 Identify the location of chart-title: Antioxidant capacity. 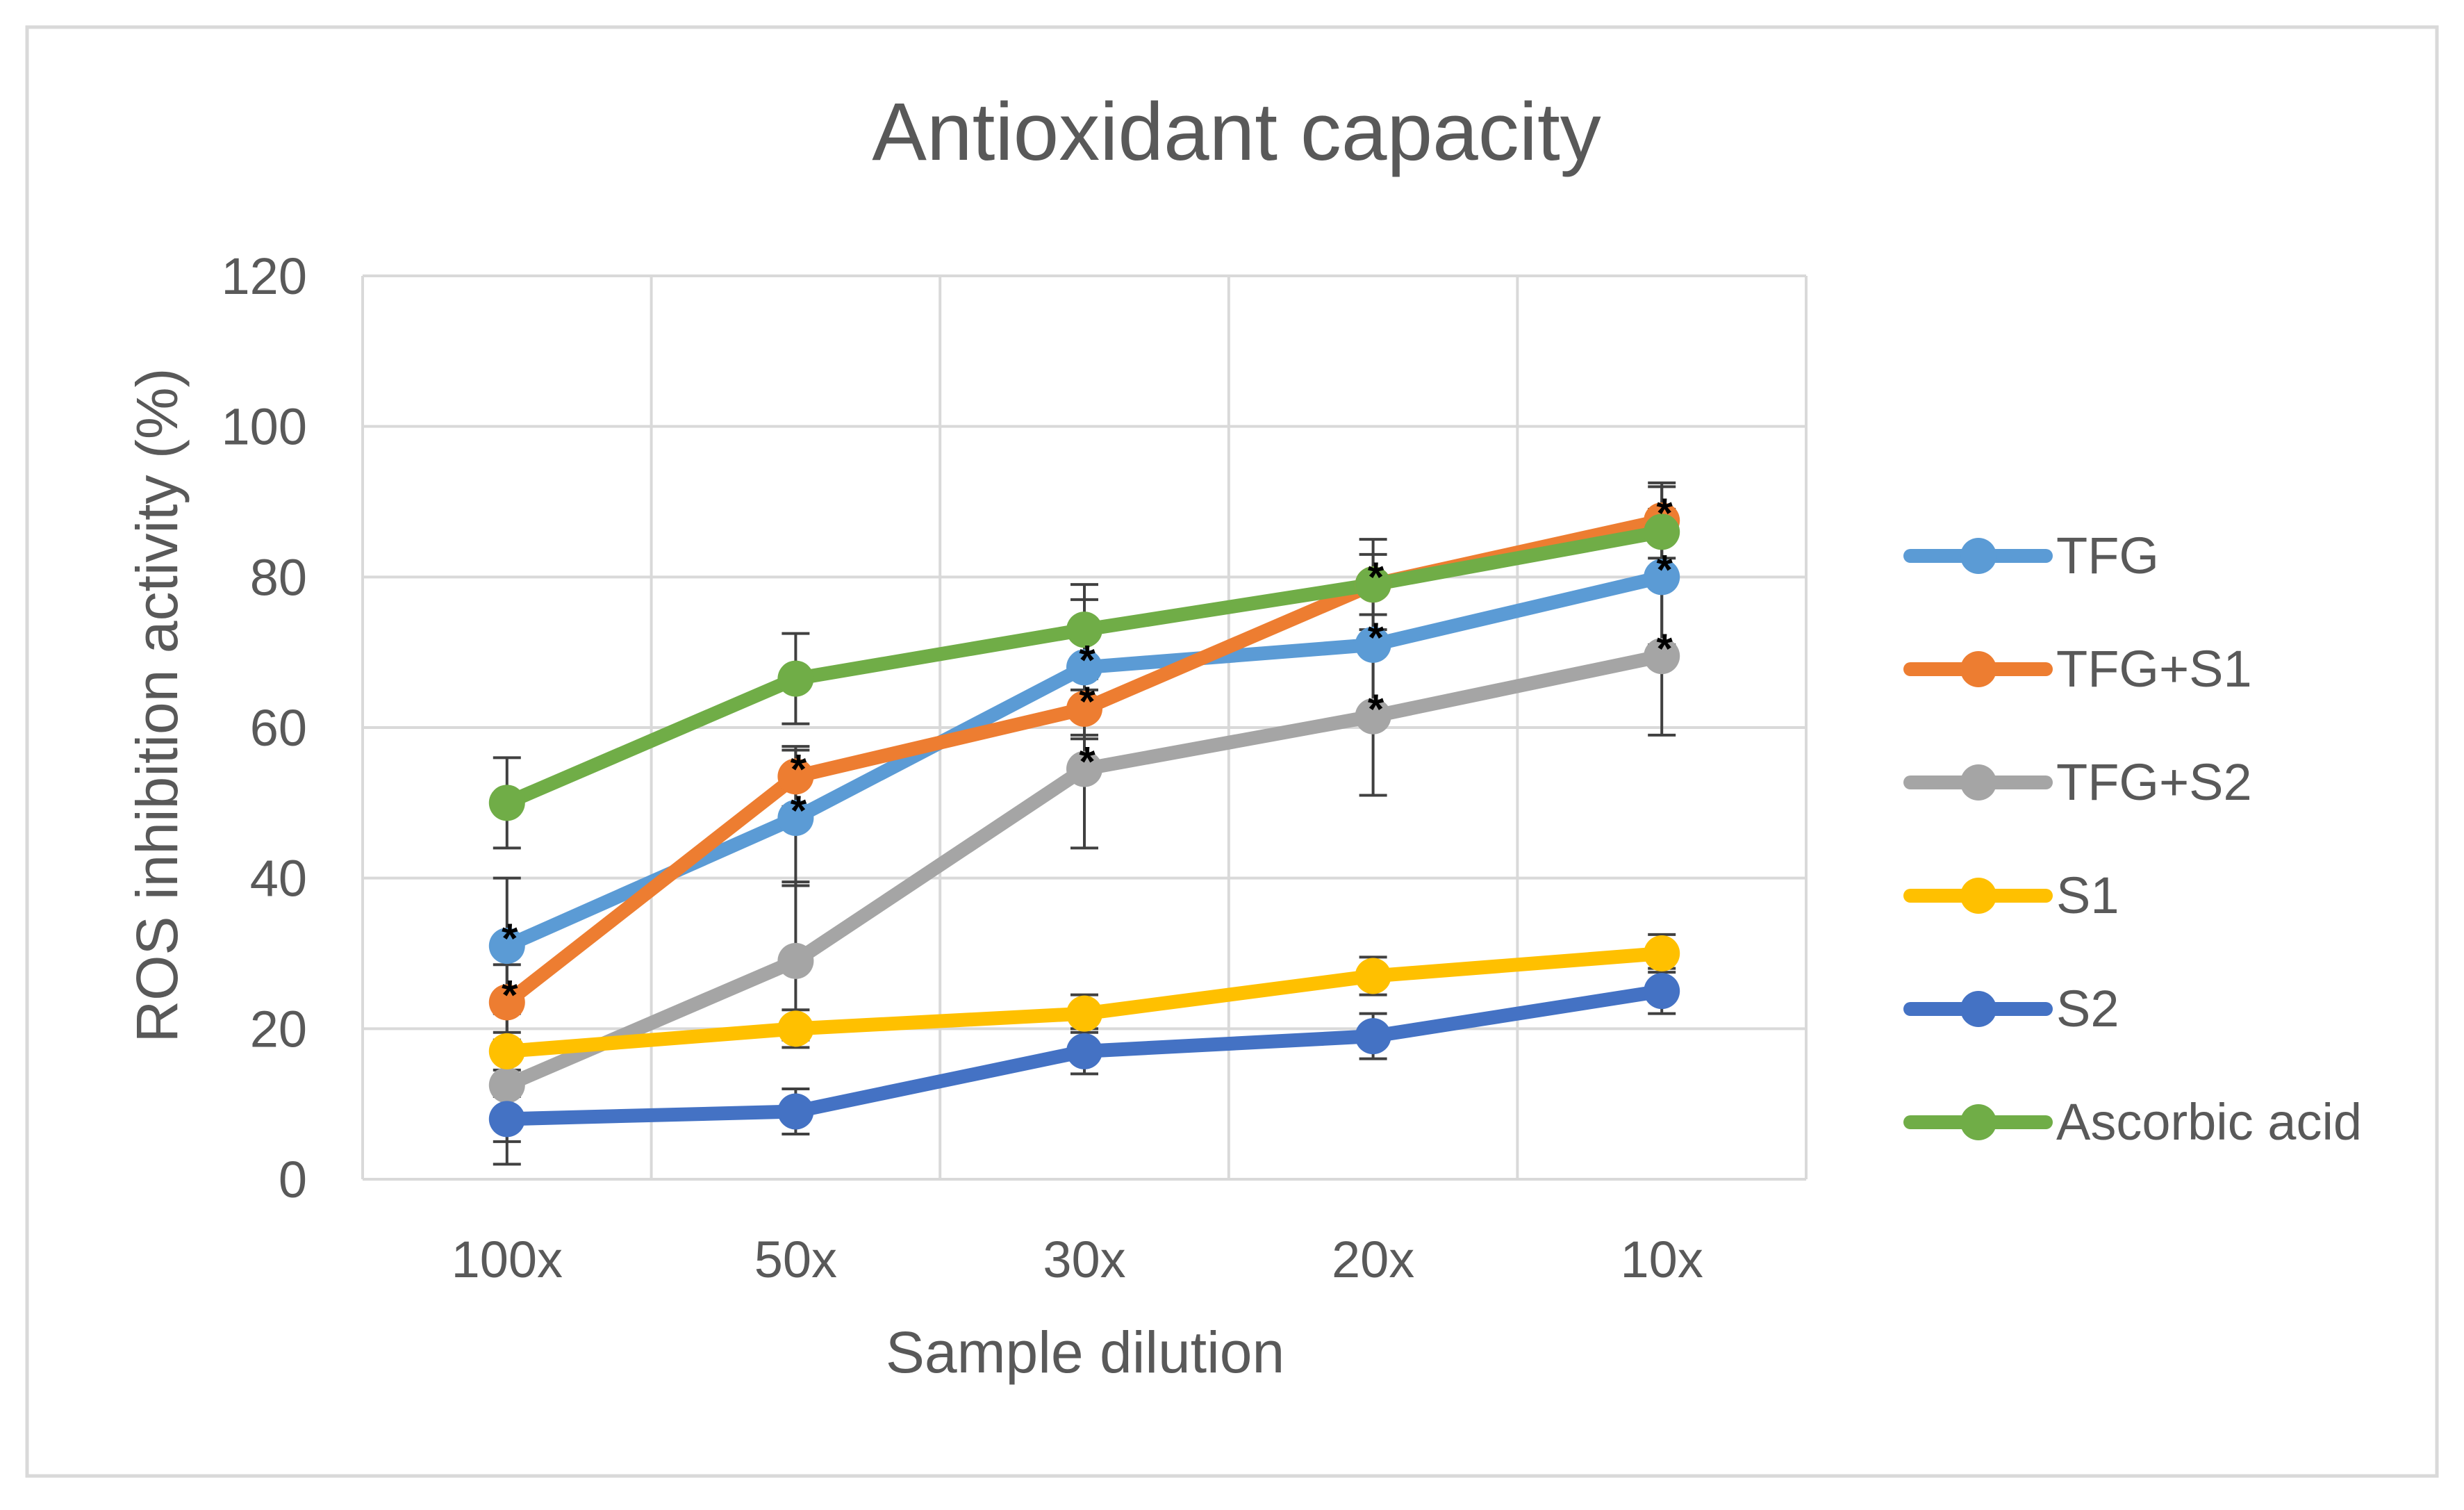
(1236, 132).